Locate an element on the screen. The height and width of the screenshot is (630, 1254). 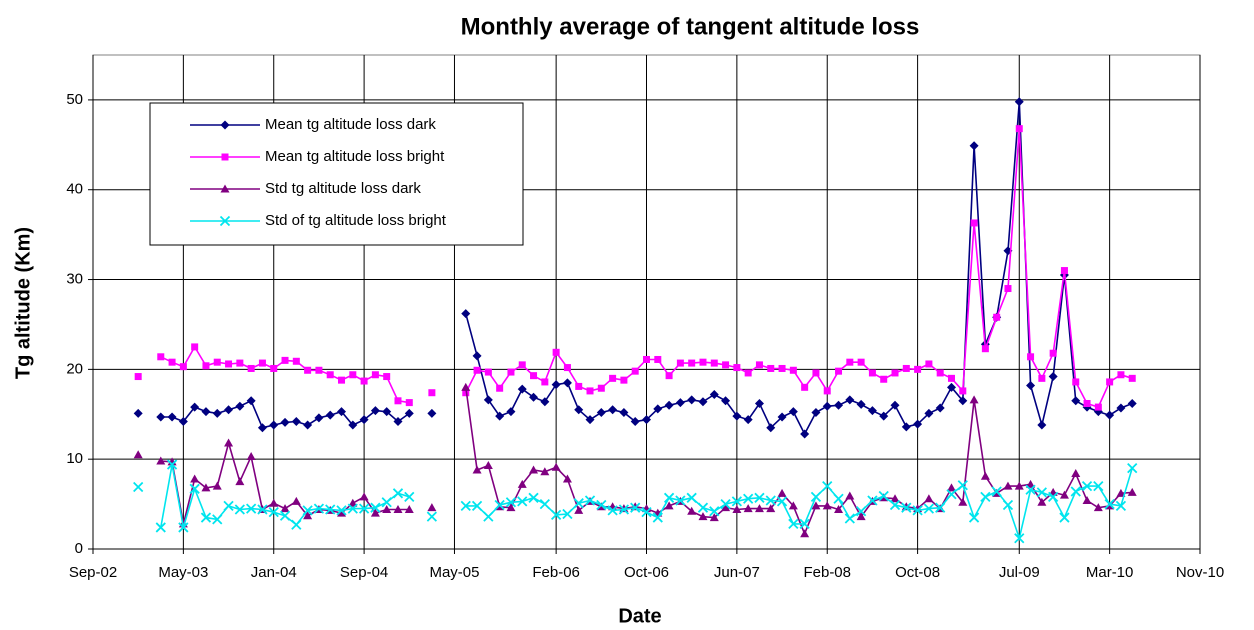
x-tick-label: Nov-10 is located at coordinates (1200, 572).